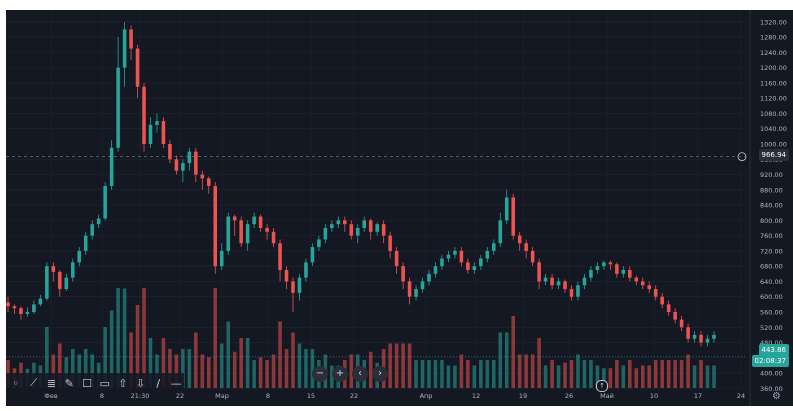 This screenshot has width=793, height=411. What do you see at coordinates (741, 396) in the screenshot?
I see `time-axis-label: 24` at bounding box center [741, 396].